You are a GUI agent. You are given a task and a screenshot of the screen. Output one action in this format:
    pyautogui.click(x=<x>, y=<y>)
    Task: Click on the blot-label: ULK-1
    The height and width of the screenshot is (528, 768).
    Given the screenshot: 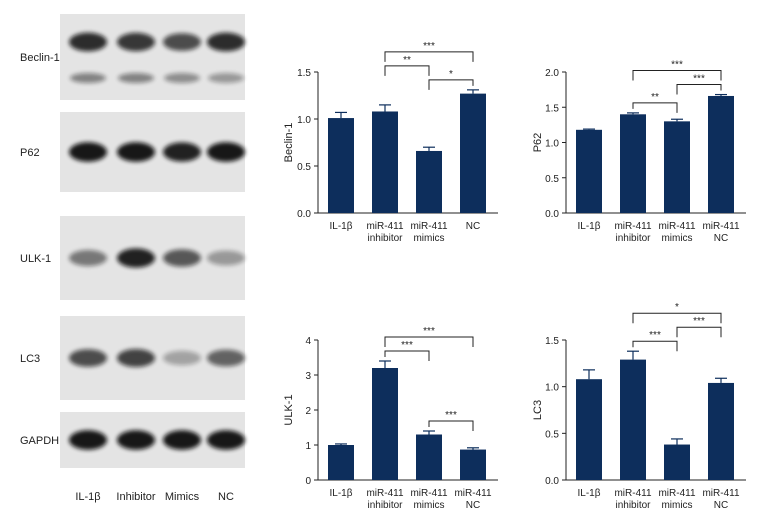 What is the action you would take?
    pyautogui.click(x=35, y=259)
    